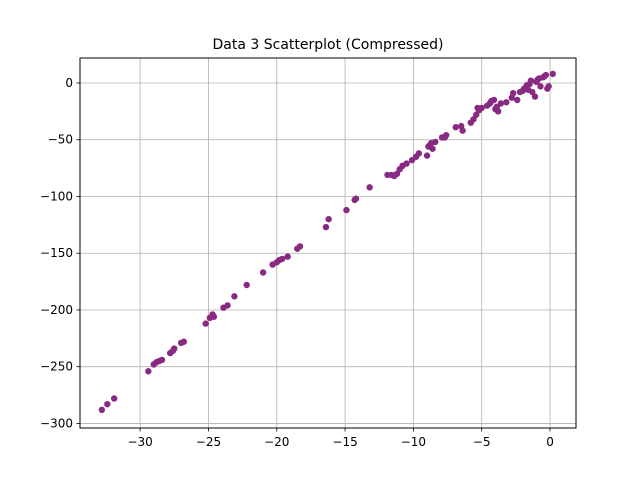 The image size is (640, 480). What do you see at coordinates (208, 442) in the screenshot?
I see `x-tick-label: −25` at bounding box center [208, 442].